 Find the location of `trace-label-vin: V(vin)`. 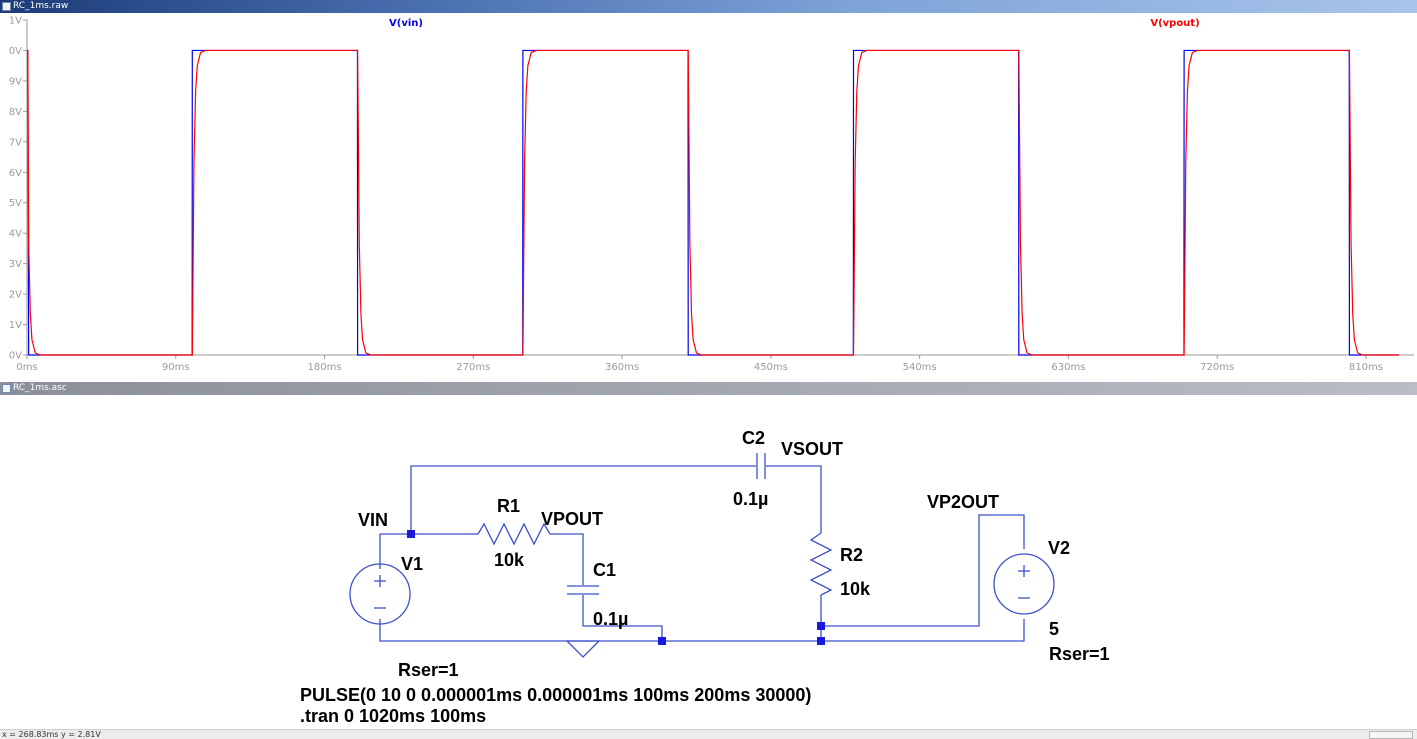

trace-label-vin: V(vin) is located at coordinates (406, 23).